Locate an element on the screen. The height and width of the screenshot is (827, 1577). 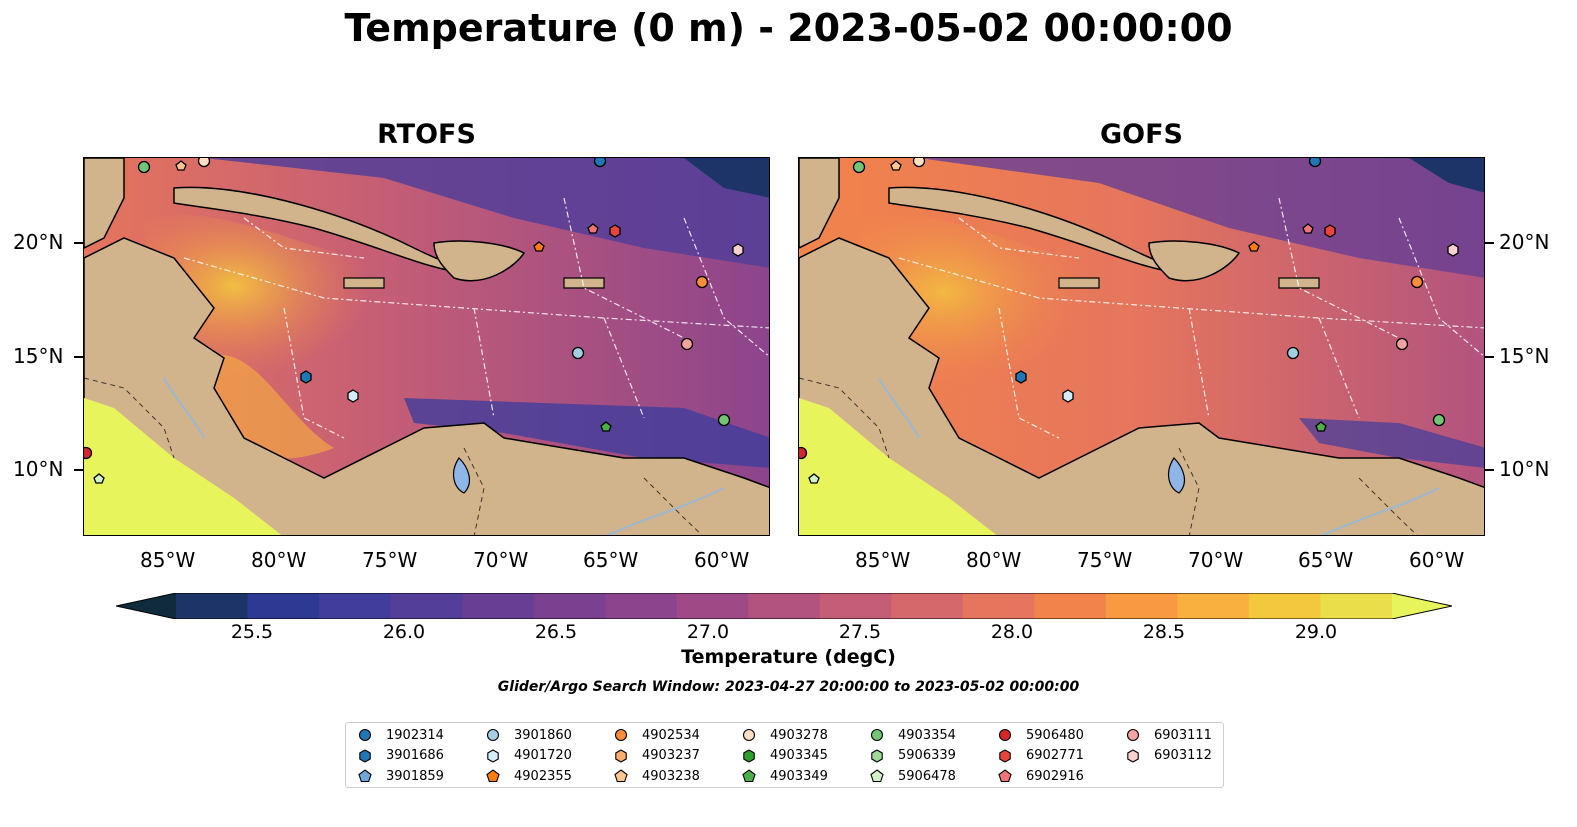
legend-item: 3901859 is located at coordinates (401, 776).